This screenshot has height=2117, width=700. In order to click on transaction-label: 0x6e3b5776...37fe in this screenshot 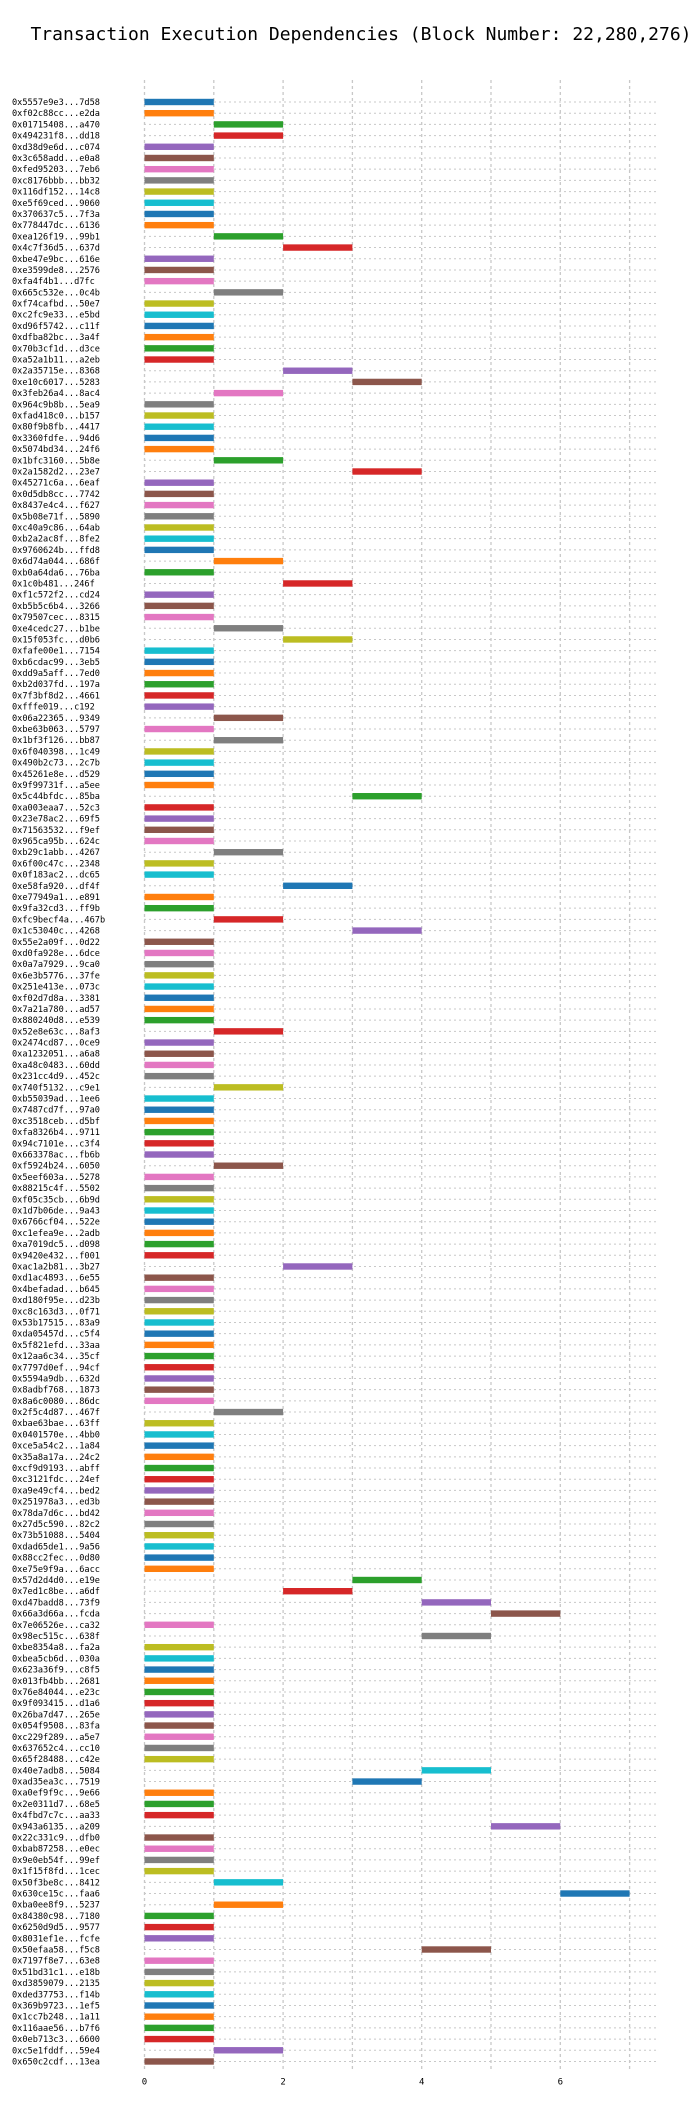, I will do `click(56, 976)`.